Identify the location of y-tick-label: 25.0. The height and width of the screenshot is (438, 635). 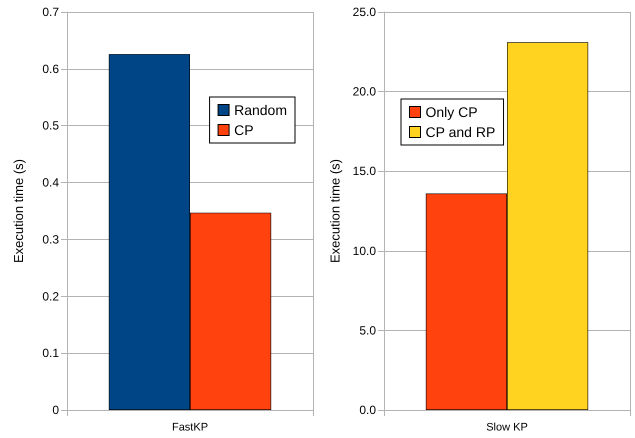
(364, 12).